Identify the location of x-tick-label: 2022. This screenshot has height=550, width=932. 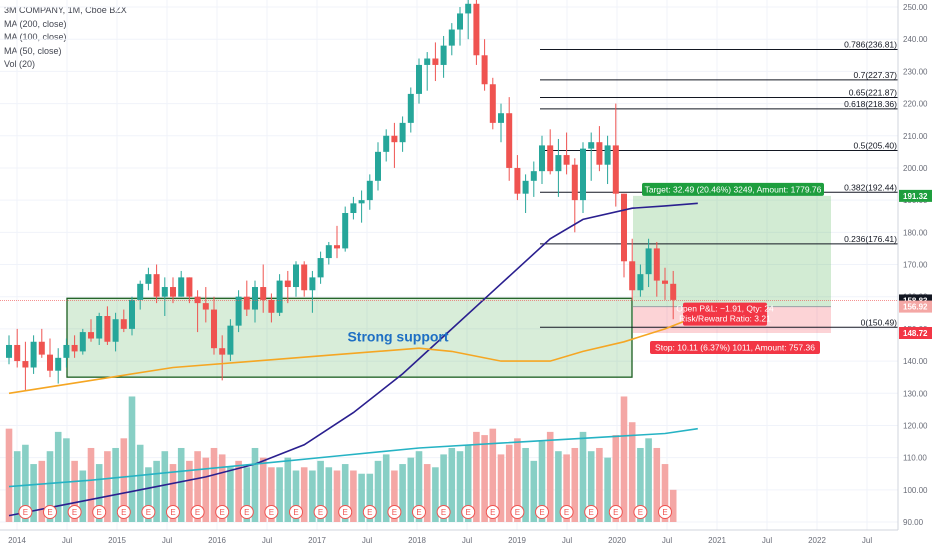
(817, 540).